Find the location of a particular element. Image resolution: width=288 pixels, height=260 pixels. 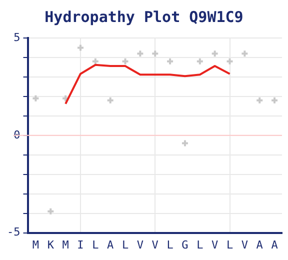

y-tick-label: -5 is located at coordinates (13, 232).